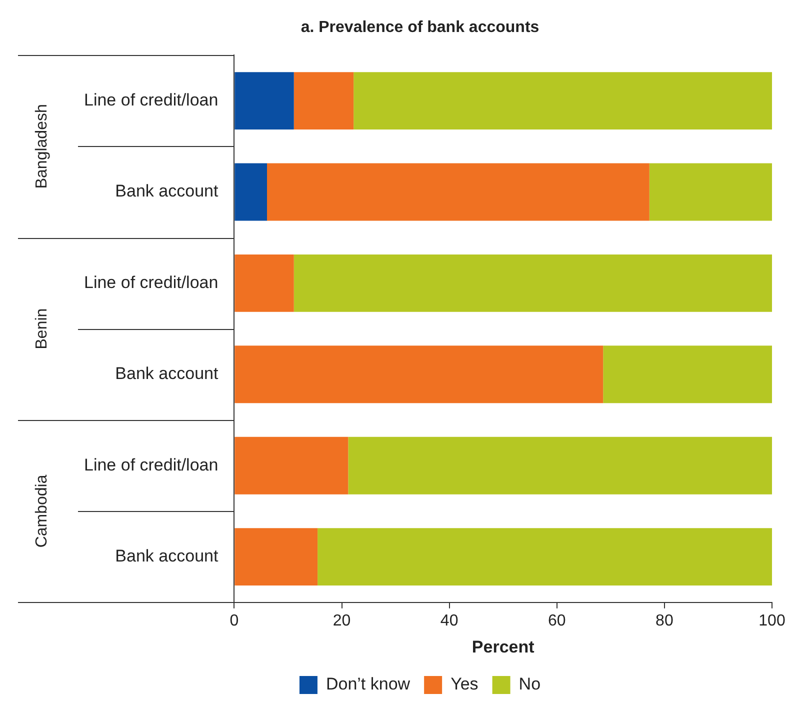 This screenshot has width=800, height=717. What do you see at coordinates (368, 684) in the screenshot?
I see `legend-label: Don’t know` at bounding box center [368, 684].